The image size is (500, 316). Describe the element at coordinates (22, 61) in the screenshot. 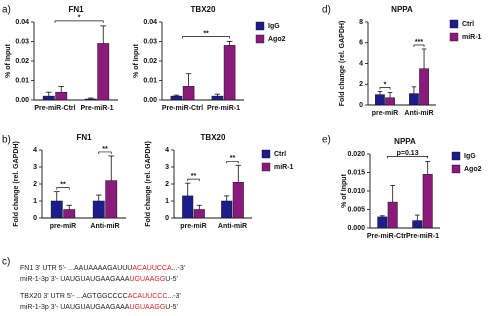

I see `y-tick-label: 0.02` at that location.